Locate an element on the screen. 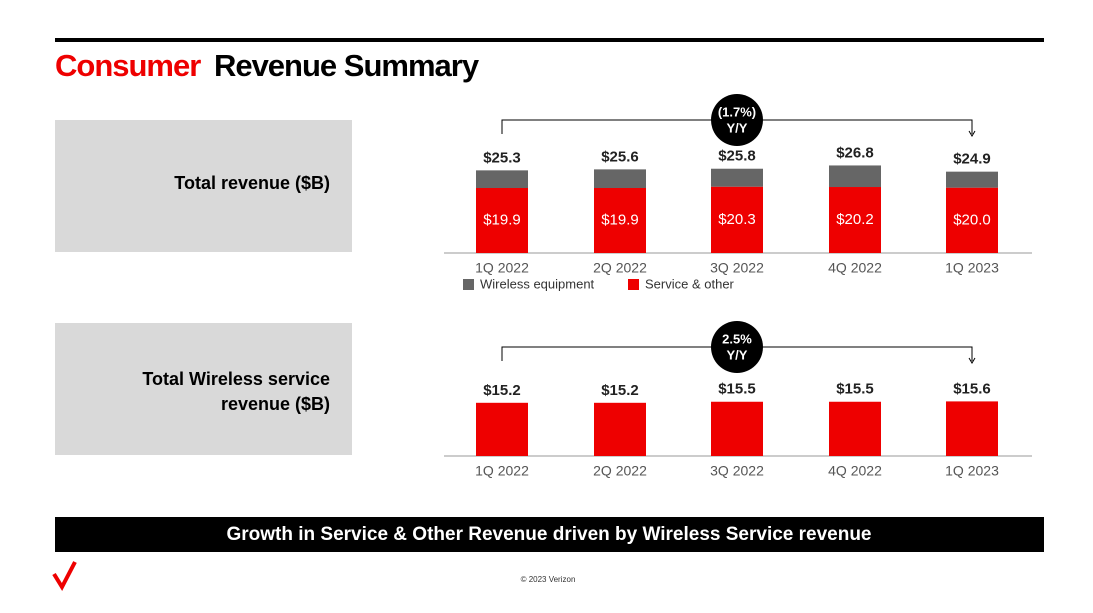 The image size is (1093, 613). panel-label: revenue ($B) is located at coordinates (275, 404).